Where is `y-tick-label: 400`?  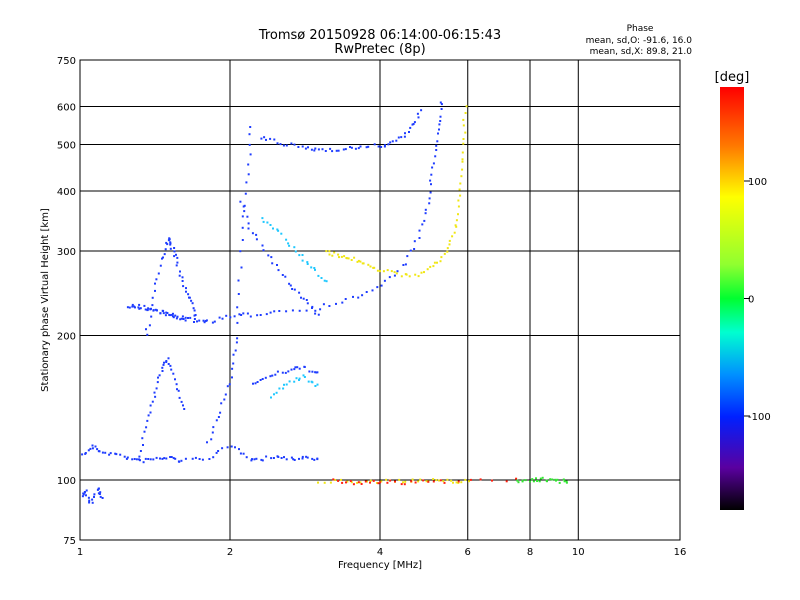 y-tick-label: 400 is located at coordinates (66, 192).